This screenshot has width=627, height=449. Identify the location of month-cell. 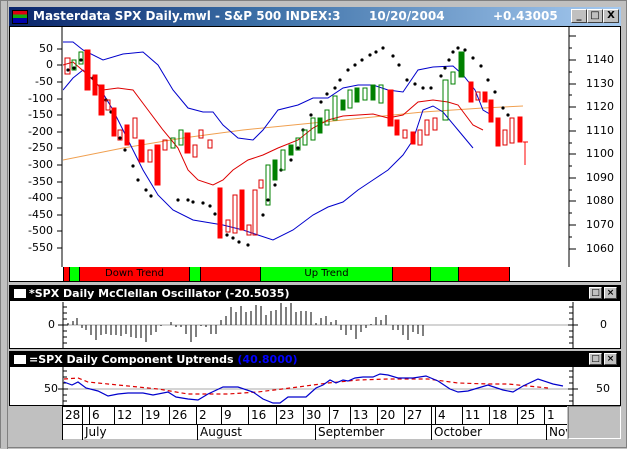
(72, 432).